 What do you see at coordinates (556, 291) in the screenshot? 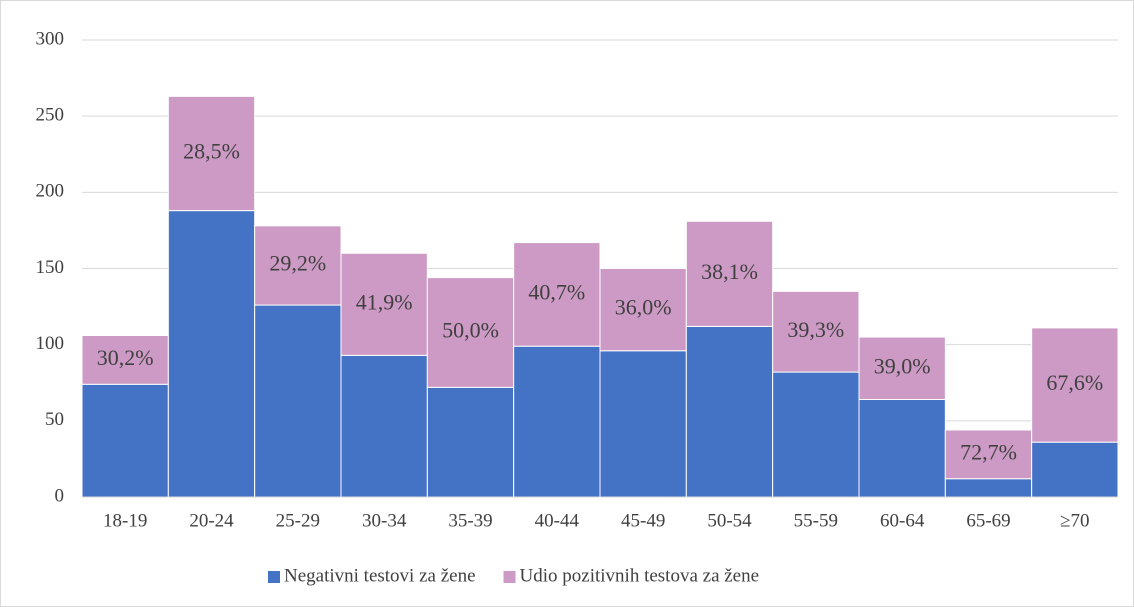
I see `data-label: 40,7%` at bounding box center [556, 291].